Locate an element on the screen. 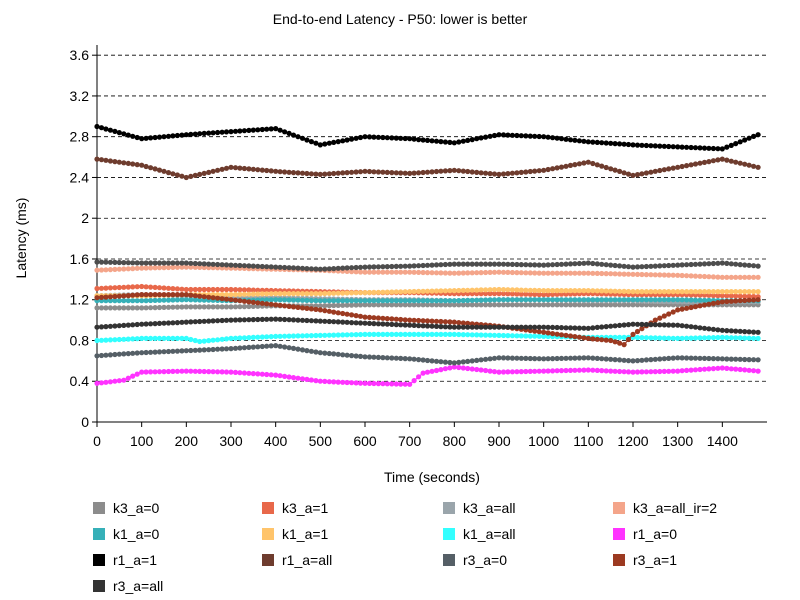 The height and width of the screenshot is (600, 800). y-axis-label: Latency (ms) is located at coordinates (21, 238).